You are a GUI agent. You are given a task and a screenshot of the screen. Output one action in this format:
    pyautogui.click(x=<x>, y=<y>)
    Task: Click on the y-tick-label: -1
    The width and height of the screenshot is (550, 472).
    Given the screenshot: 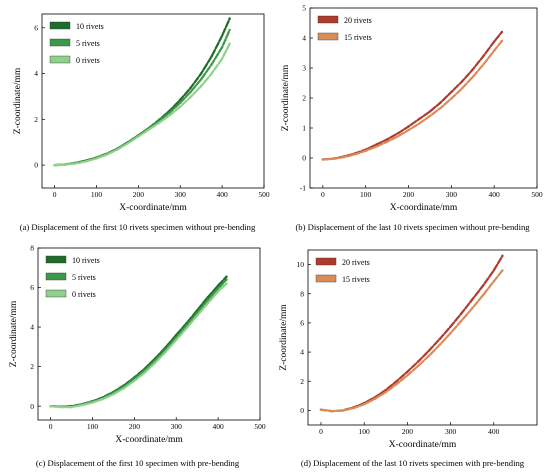 What is the action you would take?
    pyautogui.click(x=303, y=188)
    